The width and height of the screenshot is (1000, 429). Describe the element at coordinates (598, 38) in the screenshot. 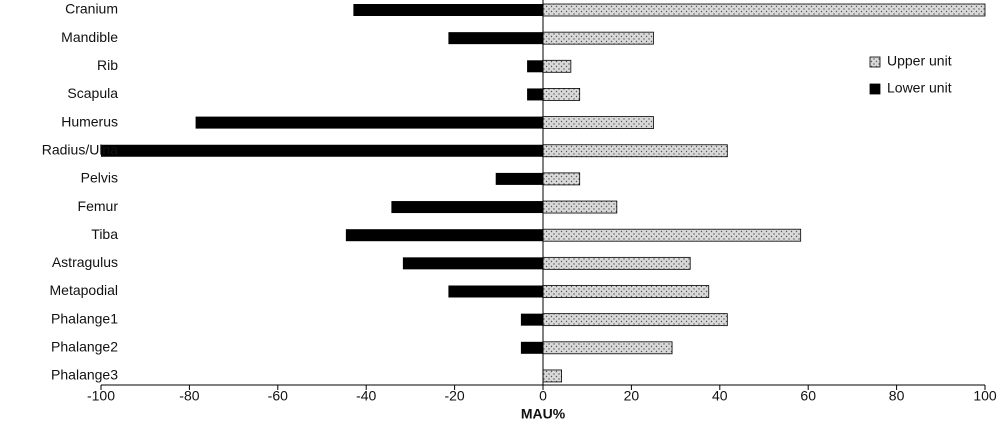

I see `upper-bar-mandible` at that location.